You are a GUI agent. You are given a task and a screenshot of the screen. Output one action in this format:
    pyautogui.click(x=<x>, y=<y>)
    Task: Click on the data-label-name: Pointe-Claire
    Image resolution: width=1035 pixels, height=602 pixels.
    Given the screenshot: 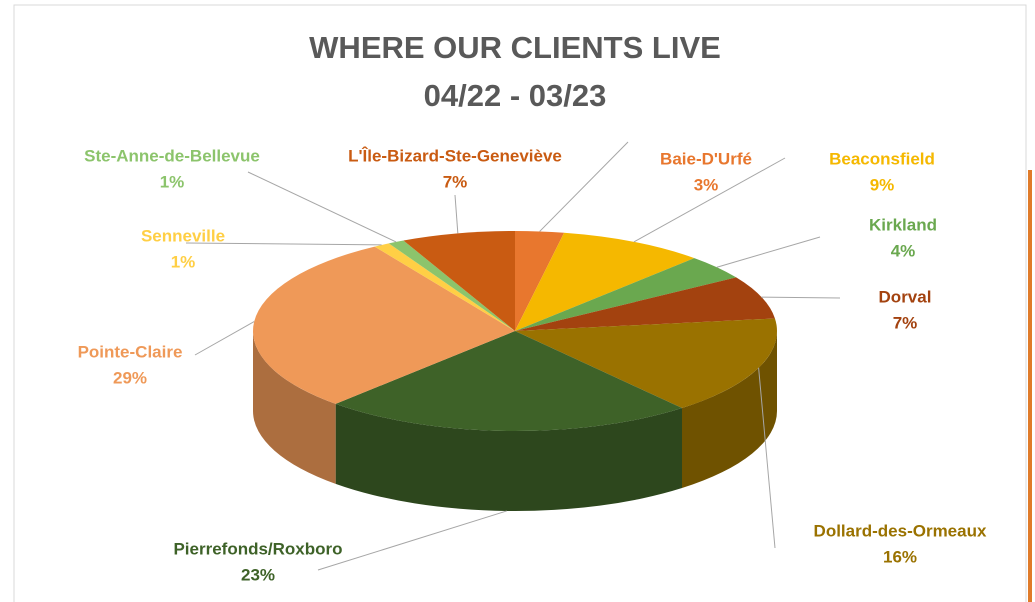 What is the action you would take?
    pyautogui.click(x=130, y=351)
    